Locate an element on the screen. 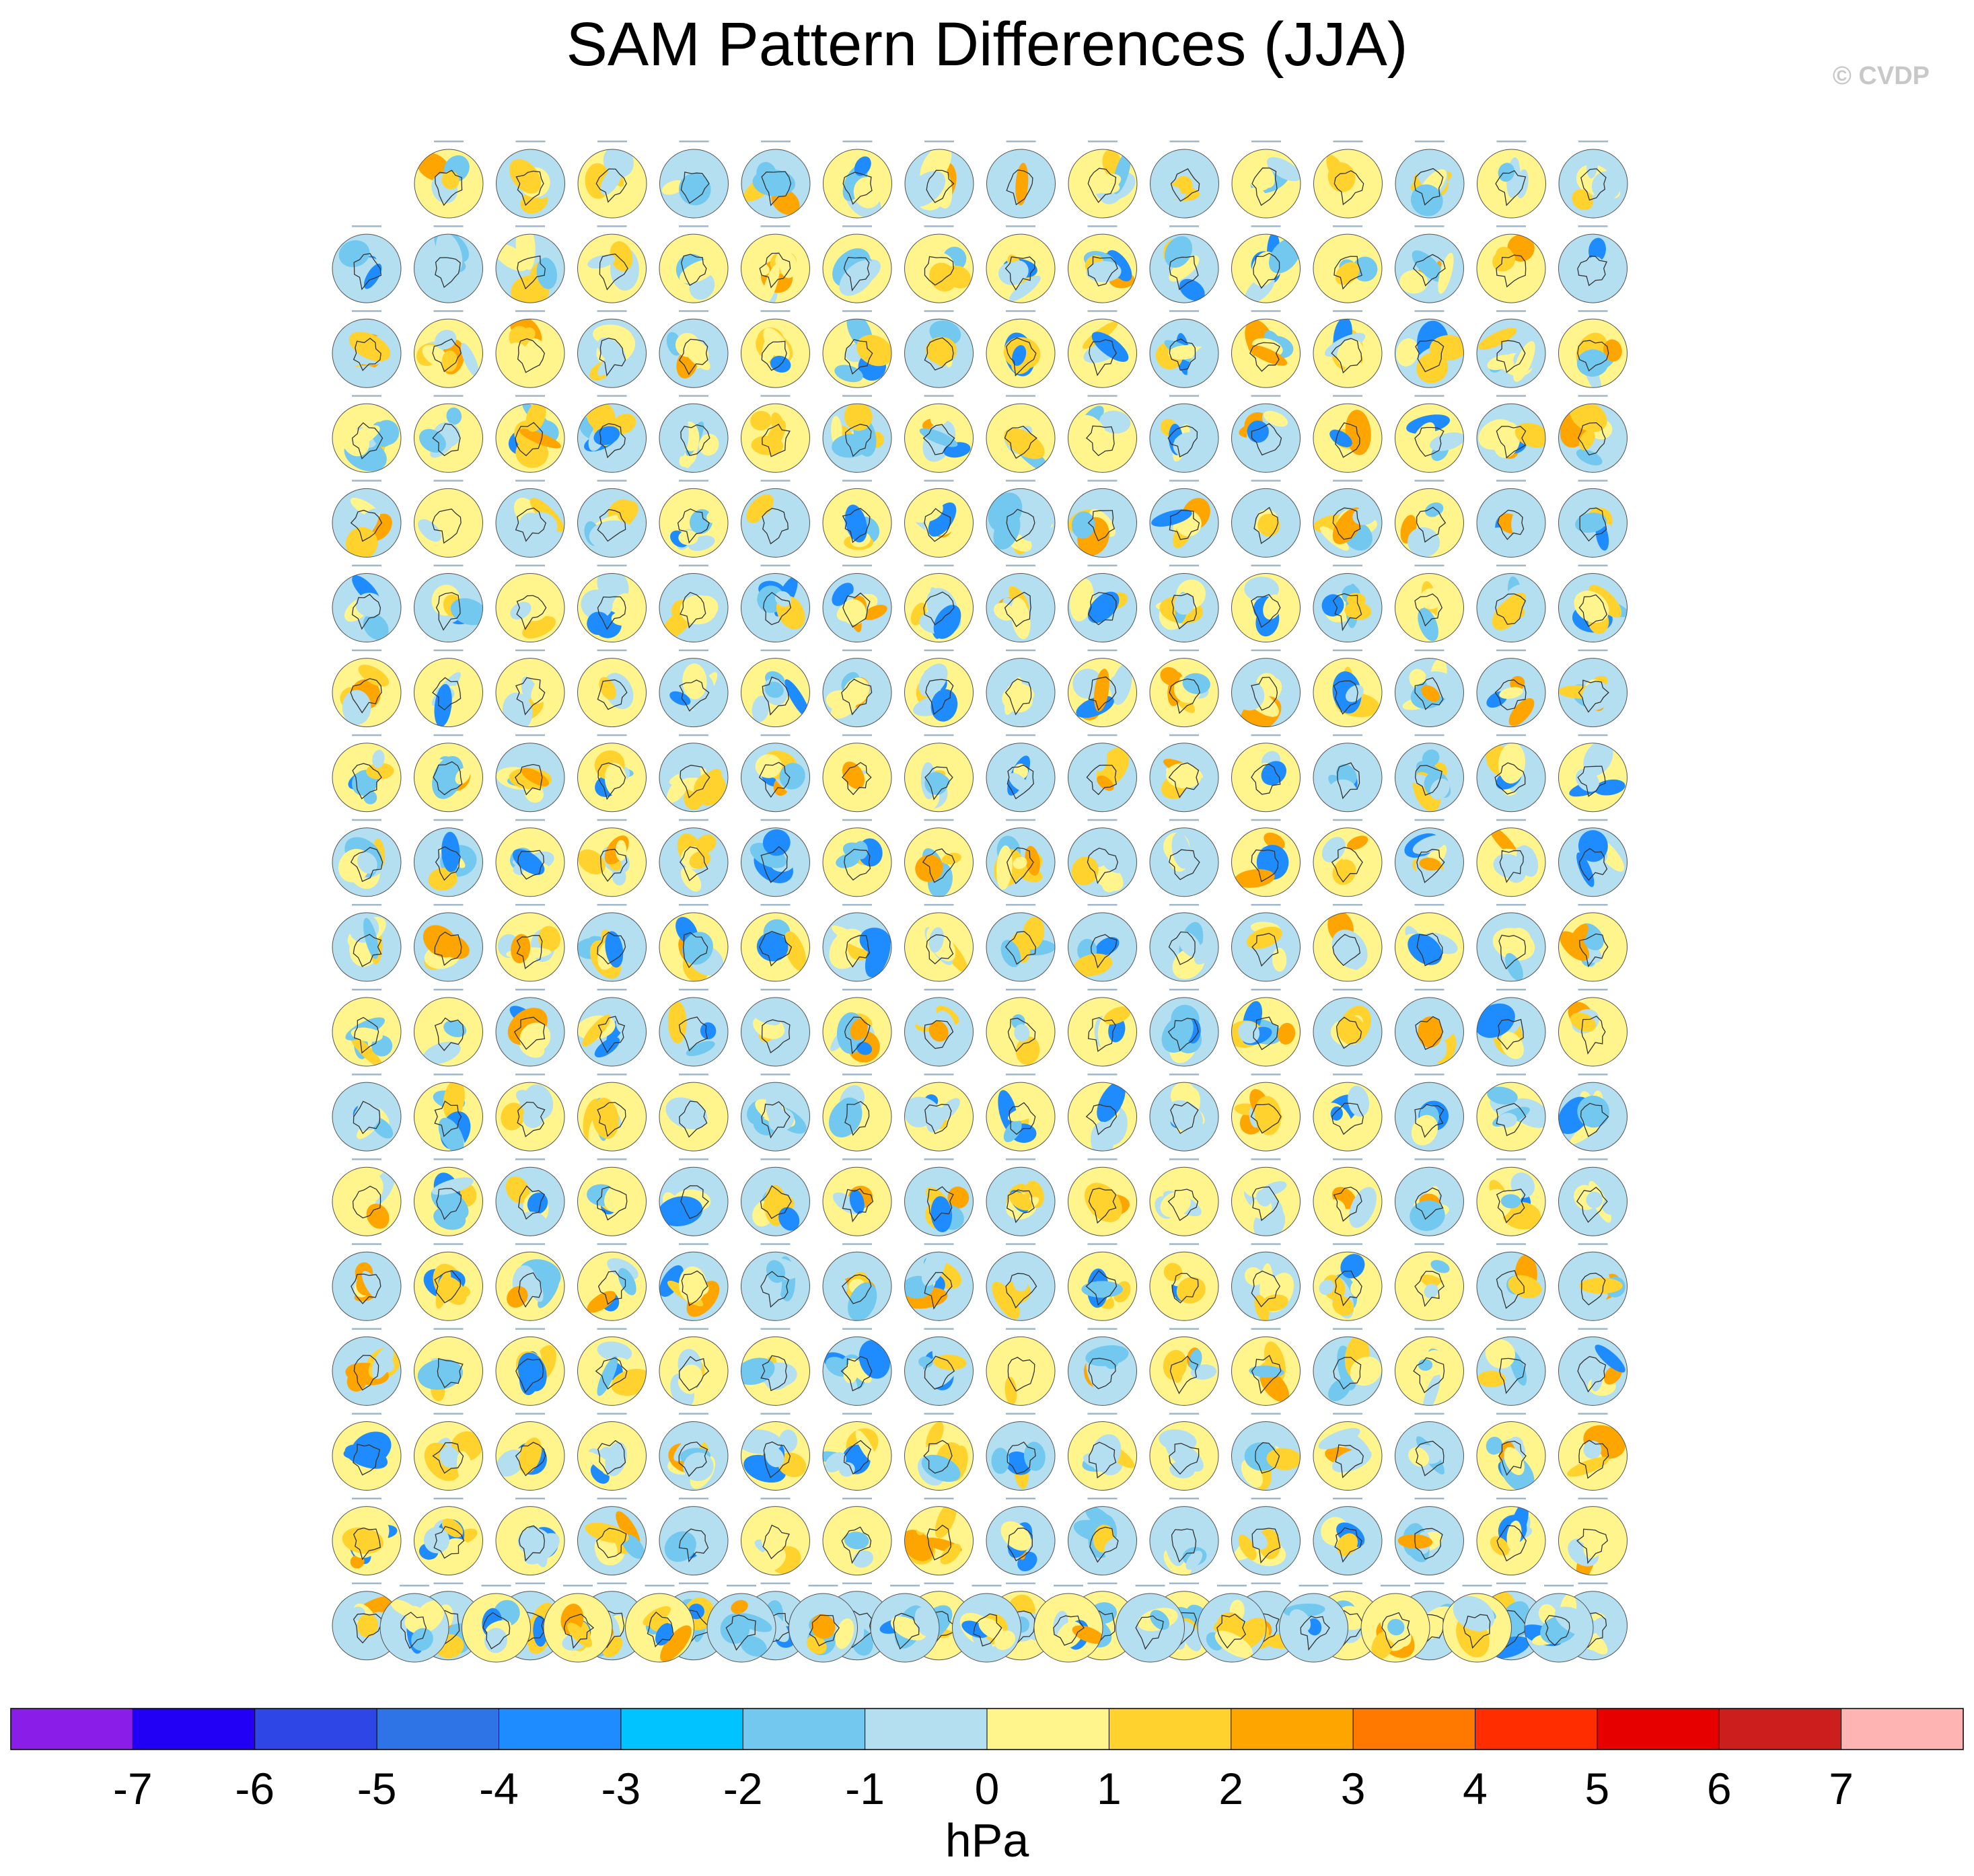 The height and width of the screenshot is (1876, 1974). chart-title: SAM Pattern Differences (JJA) is located at coordinates (987, 44).